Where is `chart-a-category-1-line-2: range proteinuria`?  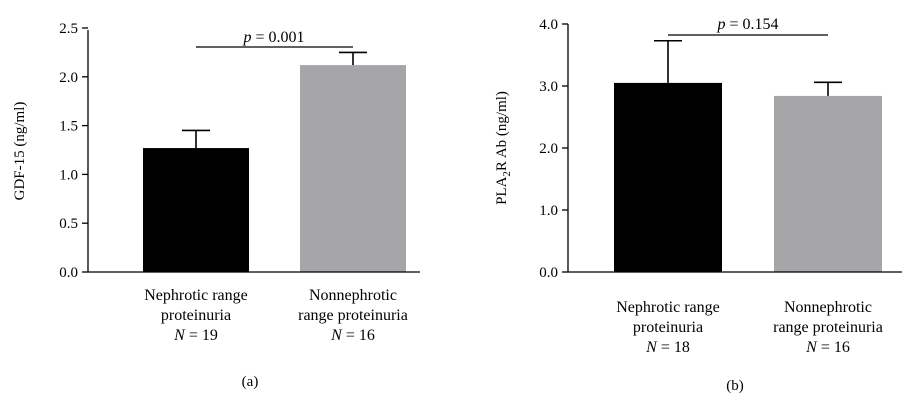 chart-a-category-1-line-2: range proteinuria is located at coordinates (353, 315).